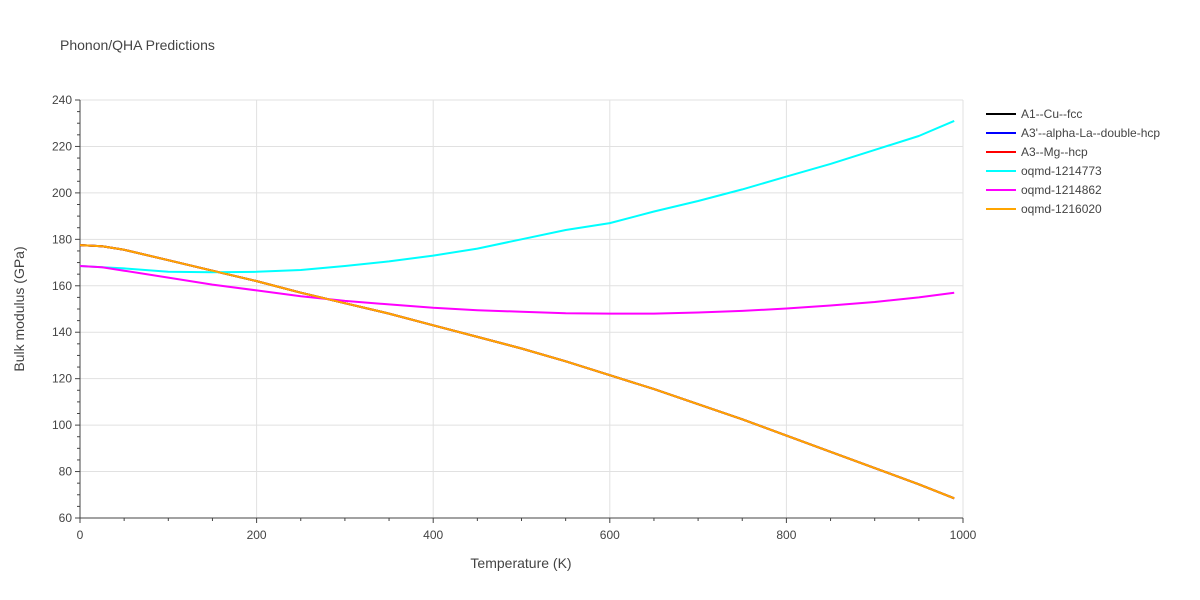 This screenshot has height=600, width=1200. What do you see at coordinates (62, 425) in the screenshot?
I see `y-tick-label: 100` at bounding box center [62, 425].